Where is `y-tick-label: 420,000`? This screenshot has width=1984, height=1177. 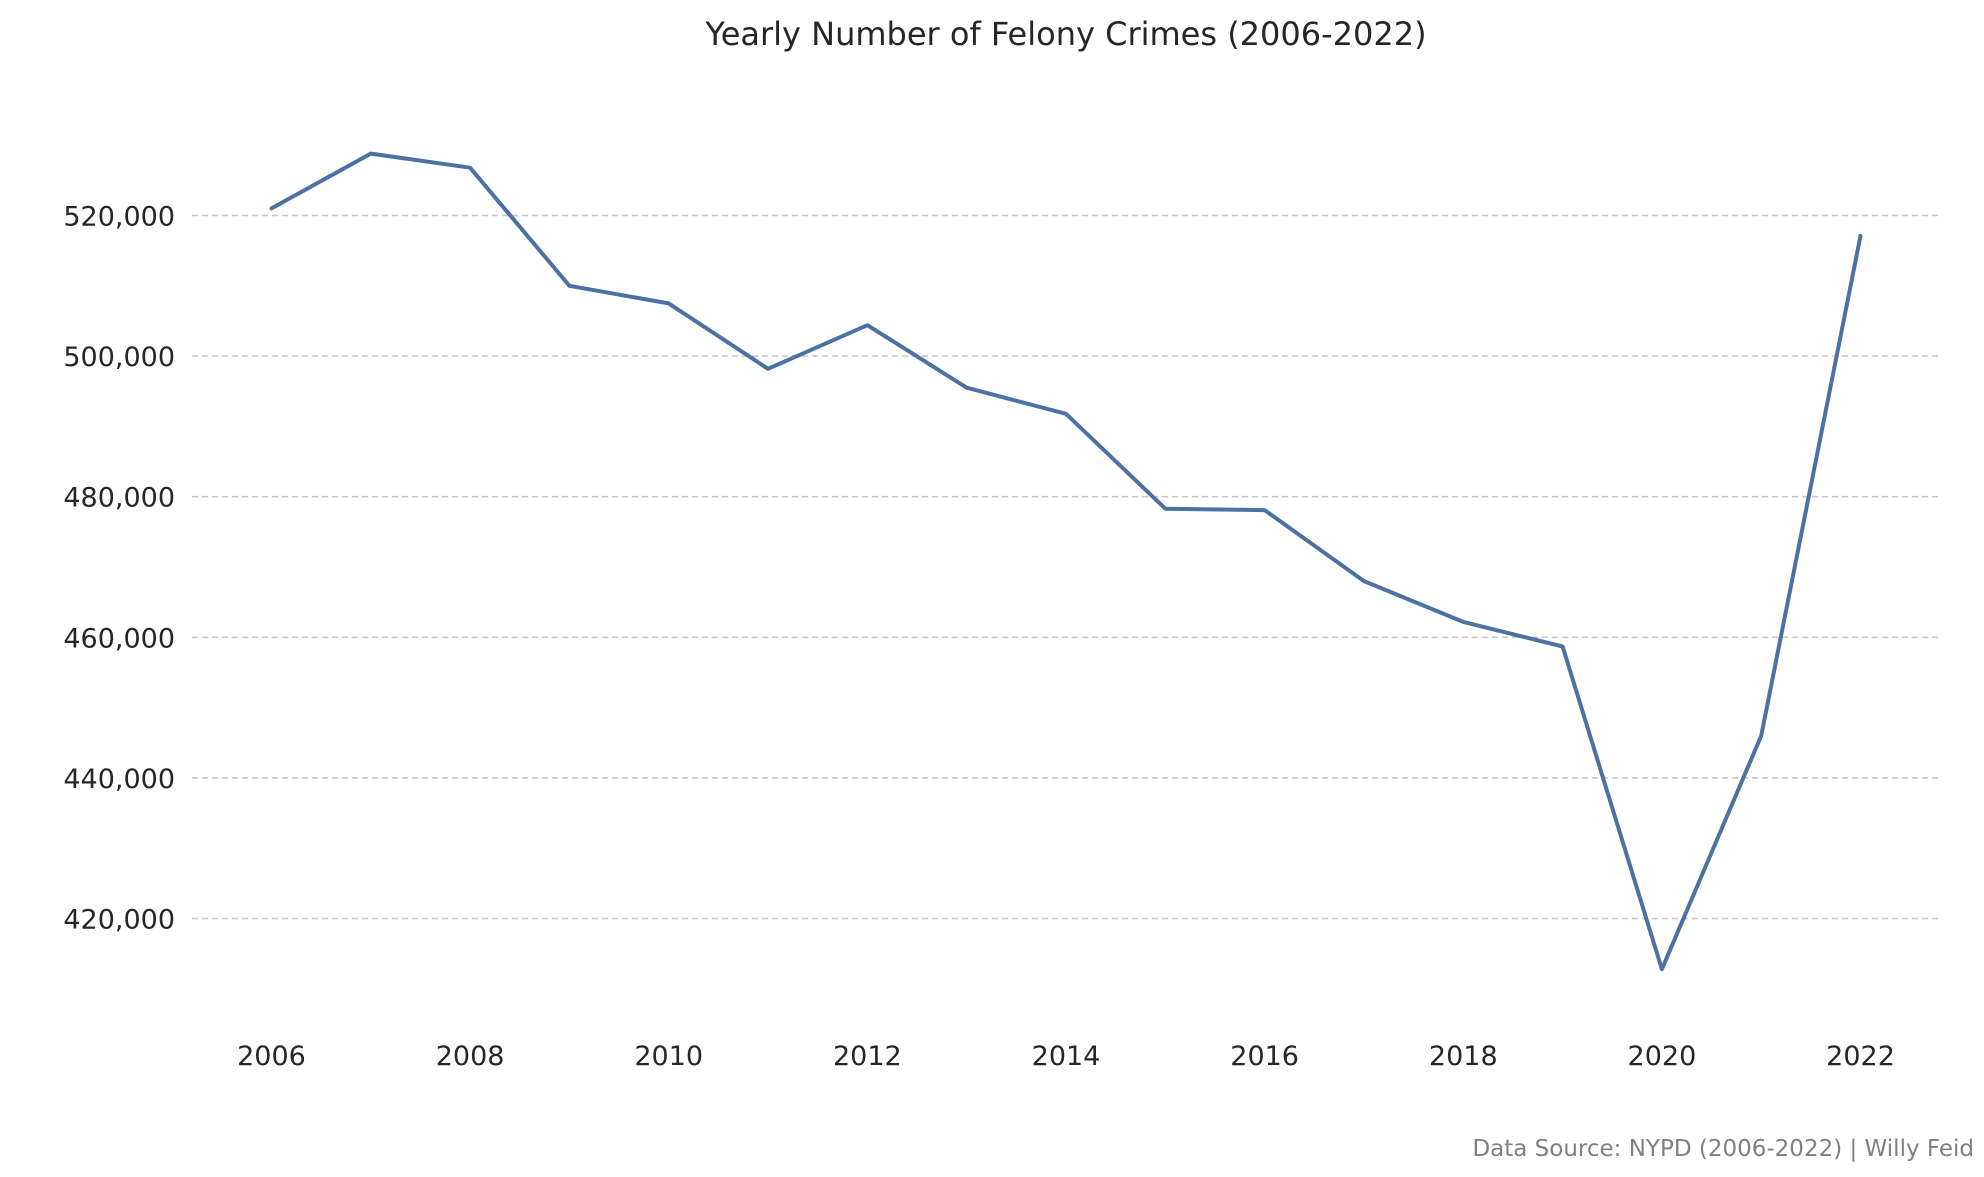
y-tick-label: 420,000 is located at coordinates (119, 920).